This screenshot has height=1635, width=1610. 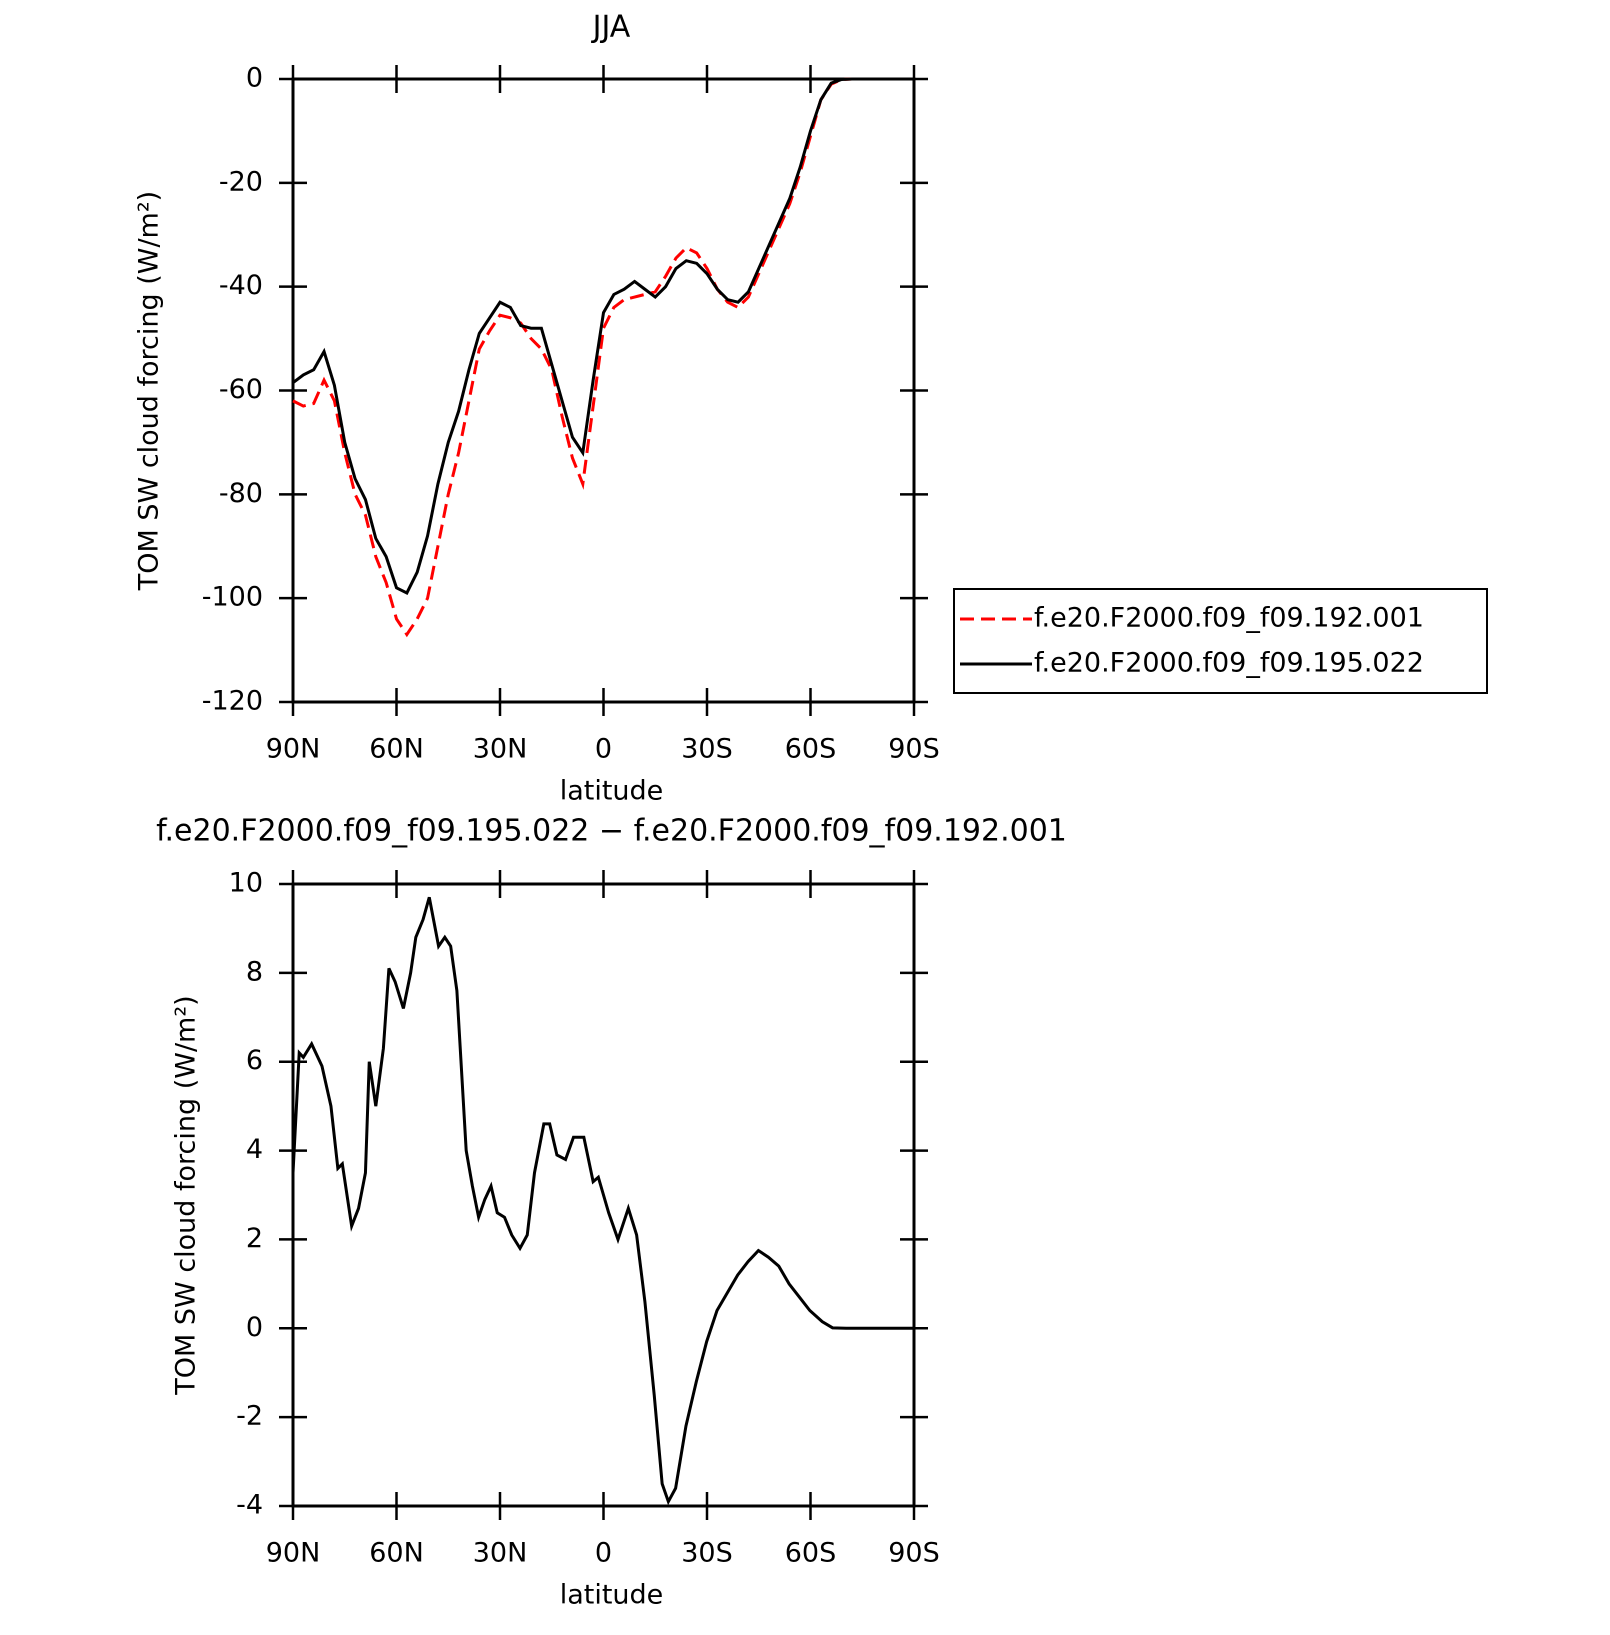 I want to click on chart-title: JJA, so click(x=611, y=27).